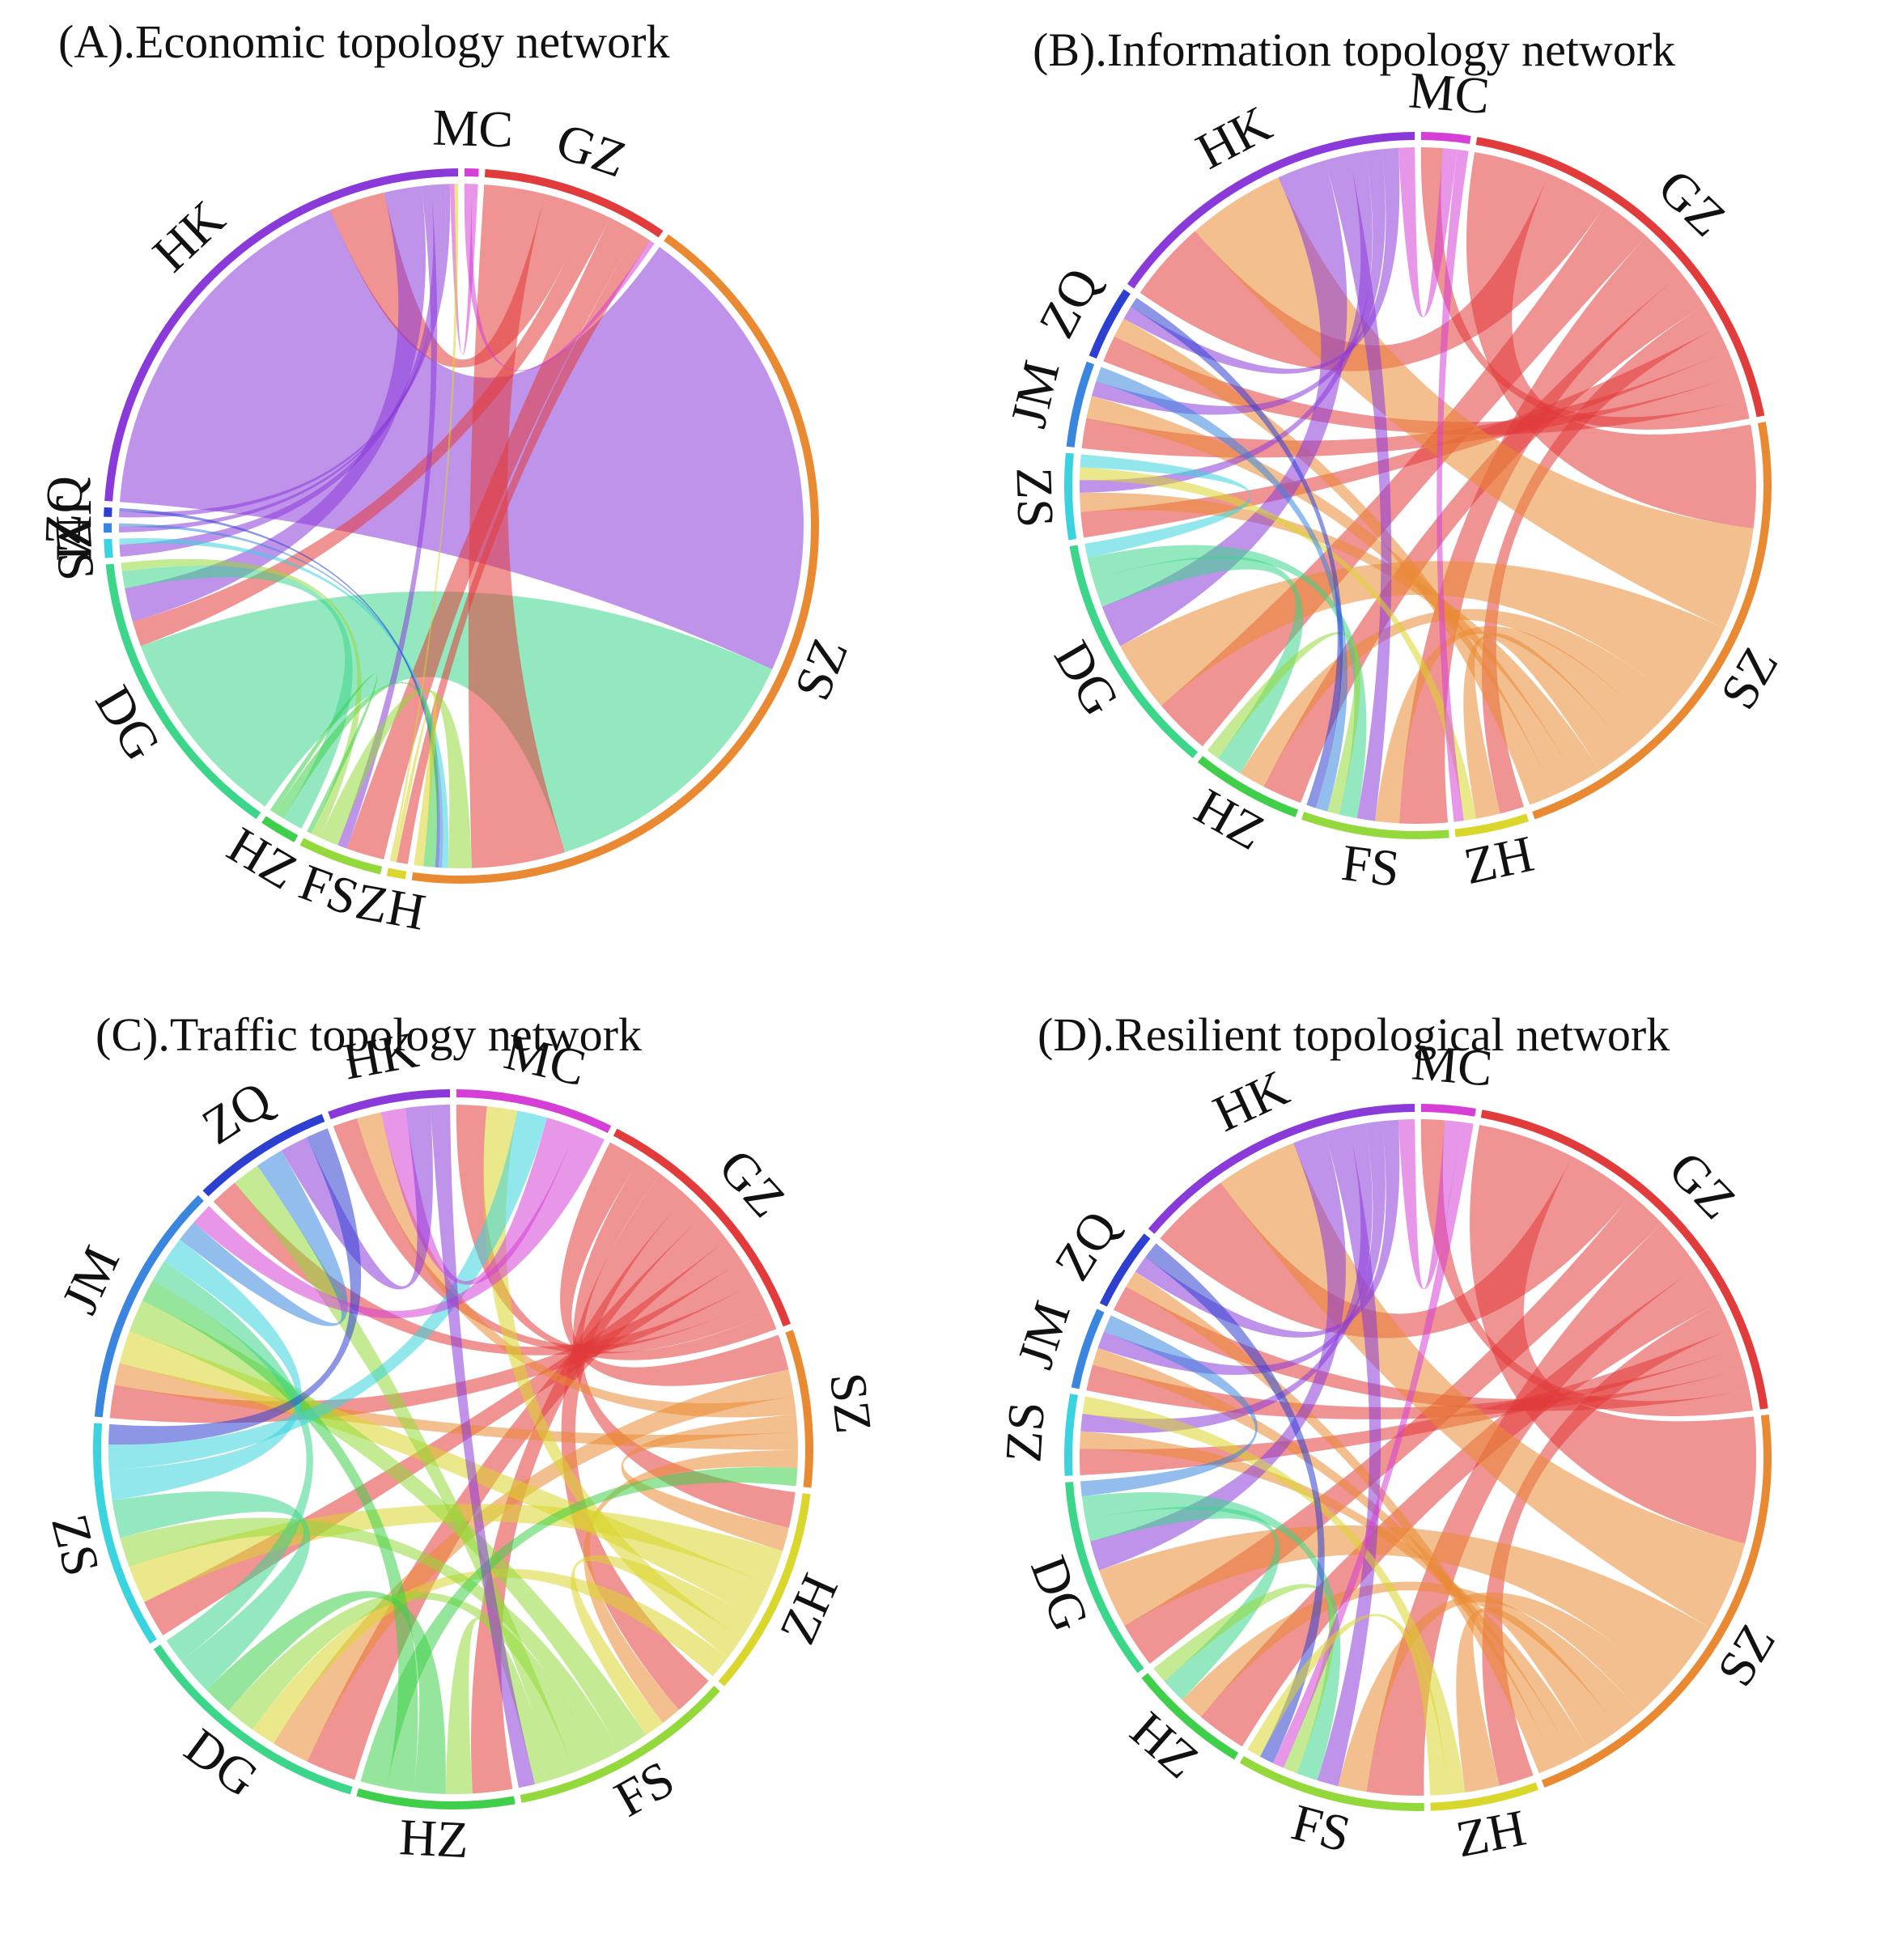  Describe the element at coordinates (1251, 1100) in the screenshot. I see `label-hk: HK` at that location.